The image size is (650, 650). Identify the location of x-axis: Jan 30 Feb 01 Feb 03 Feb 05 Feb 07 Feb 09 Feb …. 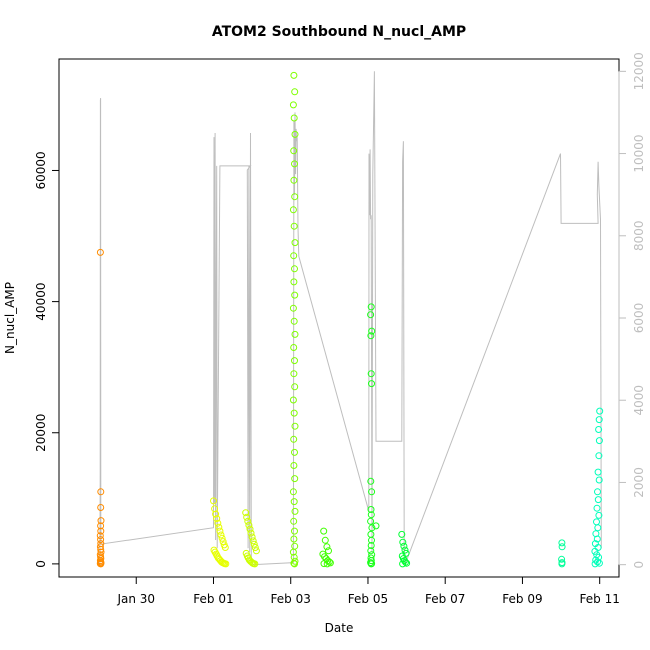
(368, 591).